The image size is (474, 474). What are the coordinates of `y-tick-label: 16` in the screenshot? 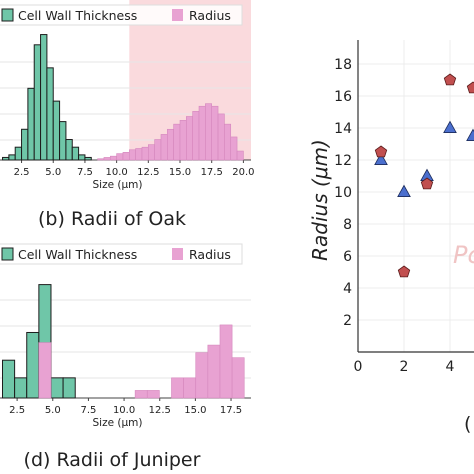 It's located at (343, 97).